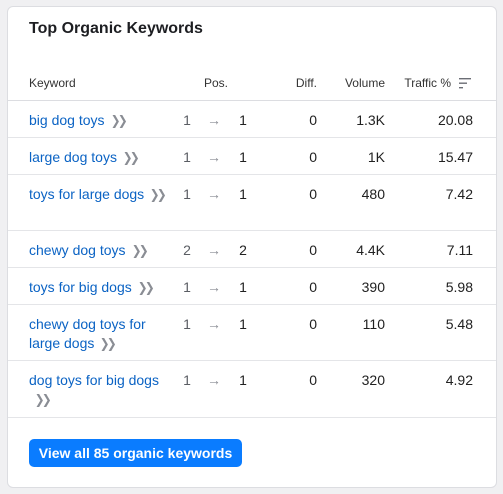  Describe the element at coordinates (465, 83) in the screenshot. I see `sort-lines-icon` at that location.